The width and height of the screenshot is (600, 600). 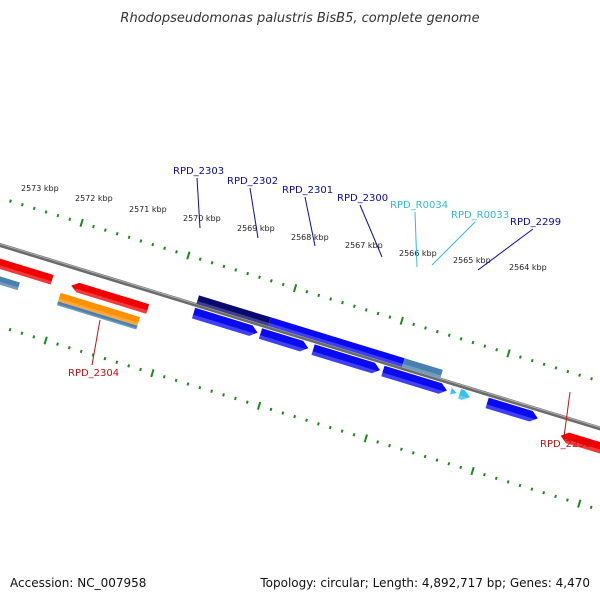 What do you see at coordinates (452, 391) in the screenshot?
I see `gene-rpd-r0034` at bounding box center [452, 391].